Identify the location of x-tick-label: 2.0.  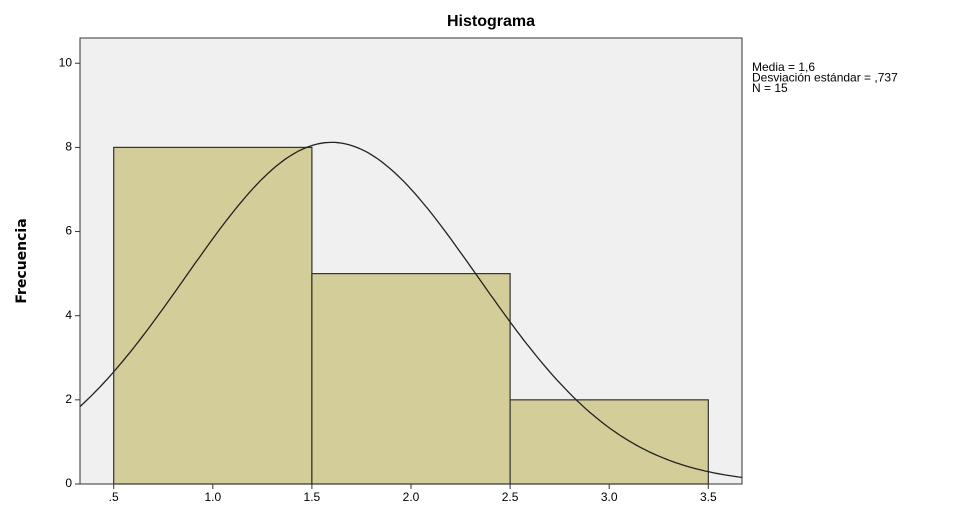
(411, 497).